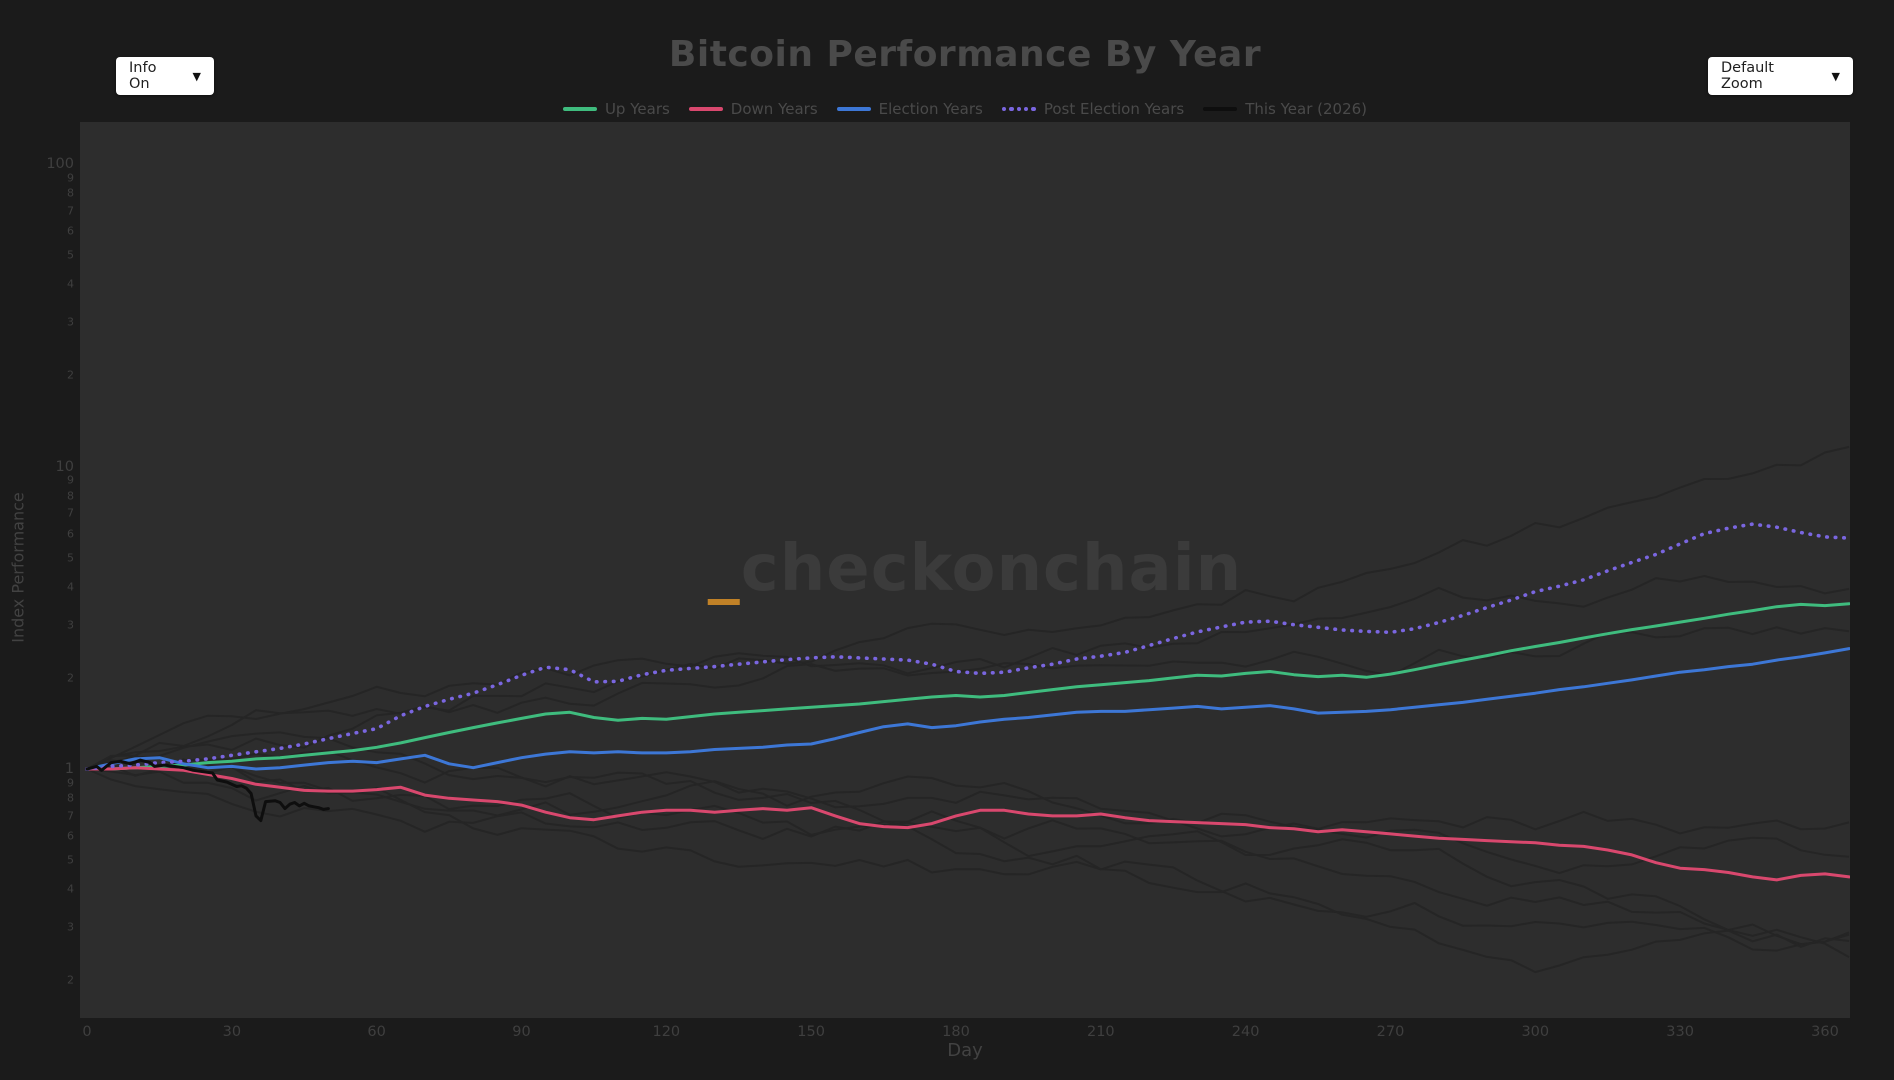 The width and height of the screenshot is (1894, 1080). Describe the element at coordinates (1220, 109) in the screenshot. I see `legend-swatch-this_year` at that location.